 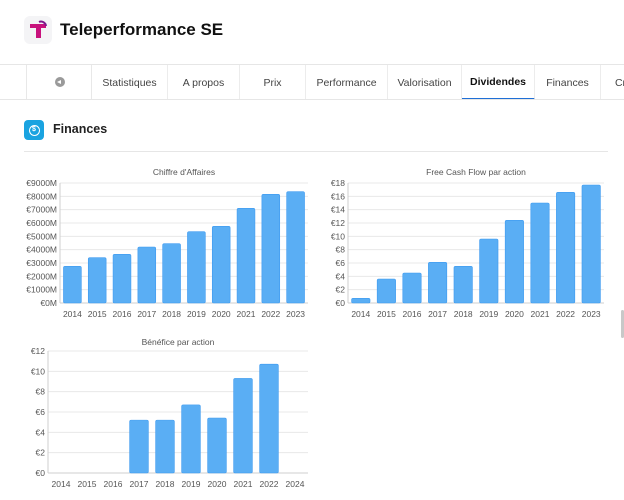 What do you see at coordinates (41, 290) in the screenshot?
I see `y-tick-label: €1000M` at bounding box center [41, 290].